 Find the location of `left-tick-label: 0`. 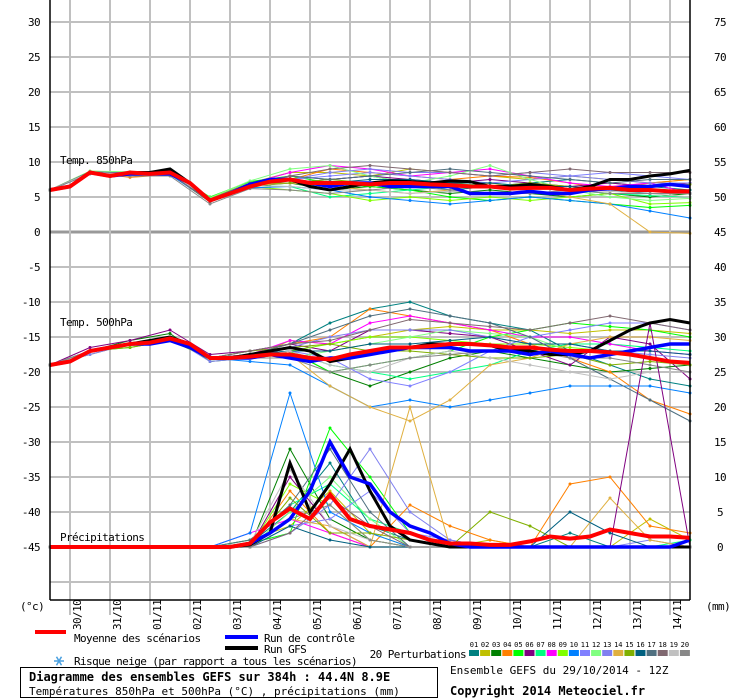

left-tick-label: 0 is located at coordinates (37, 232).